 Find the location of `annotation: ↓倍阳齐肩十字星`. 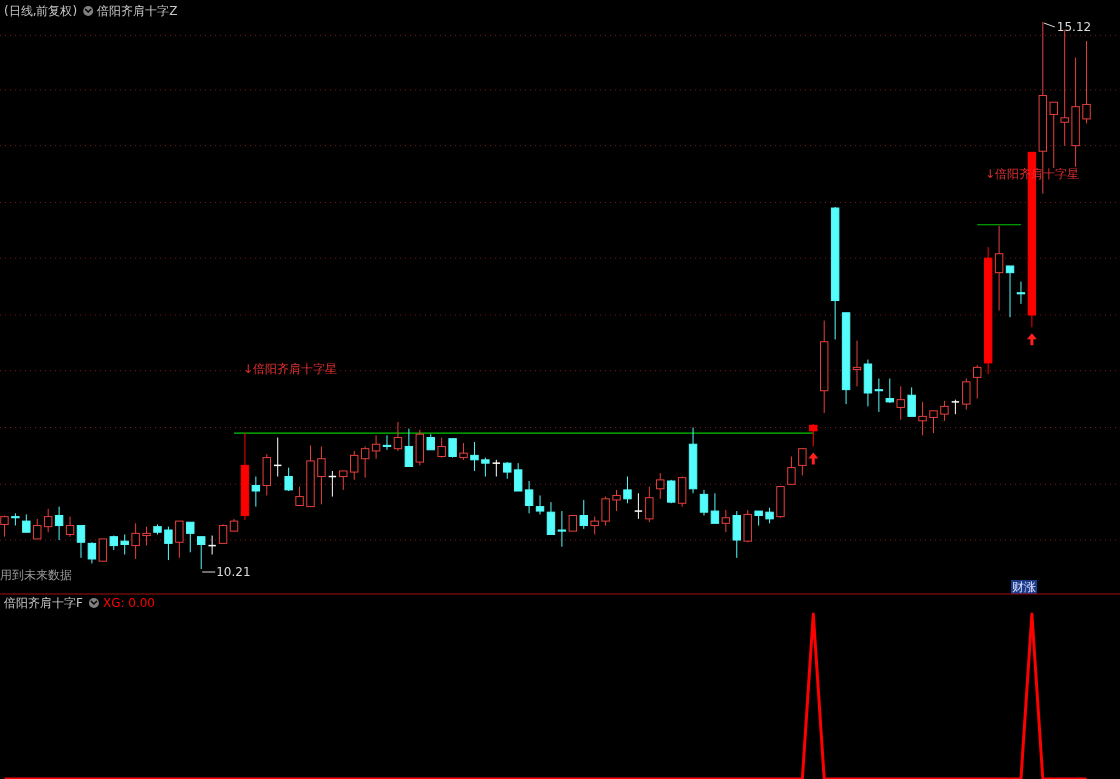

annotation: ↓倍阳齐肩十字星 is located at coordinates (290, 369).